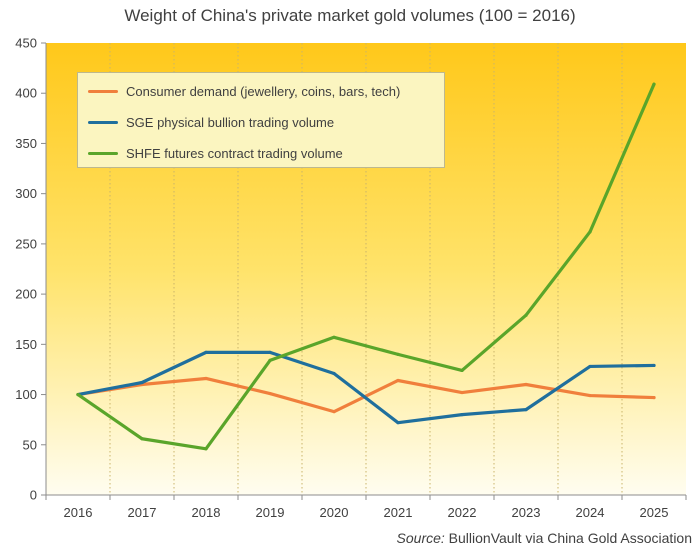  I want to click on x-tick-label: 2023, so click(526, 512).